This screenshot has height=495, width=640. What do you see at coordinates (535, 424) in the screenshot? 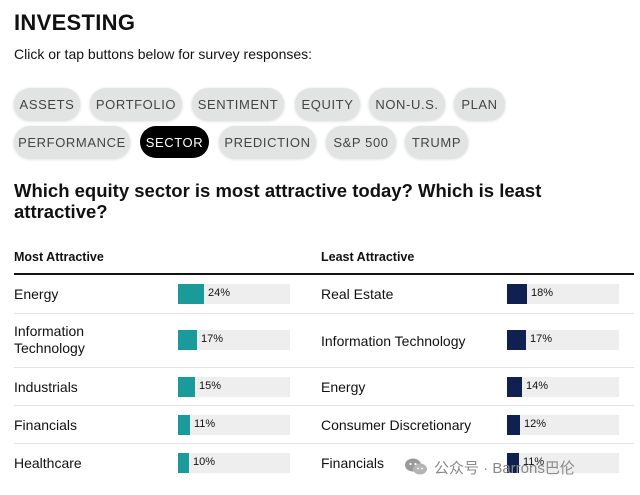
I see `least-pct-label: 12%` at bounding box center [535, 424].